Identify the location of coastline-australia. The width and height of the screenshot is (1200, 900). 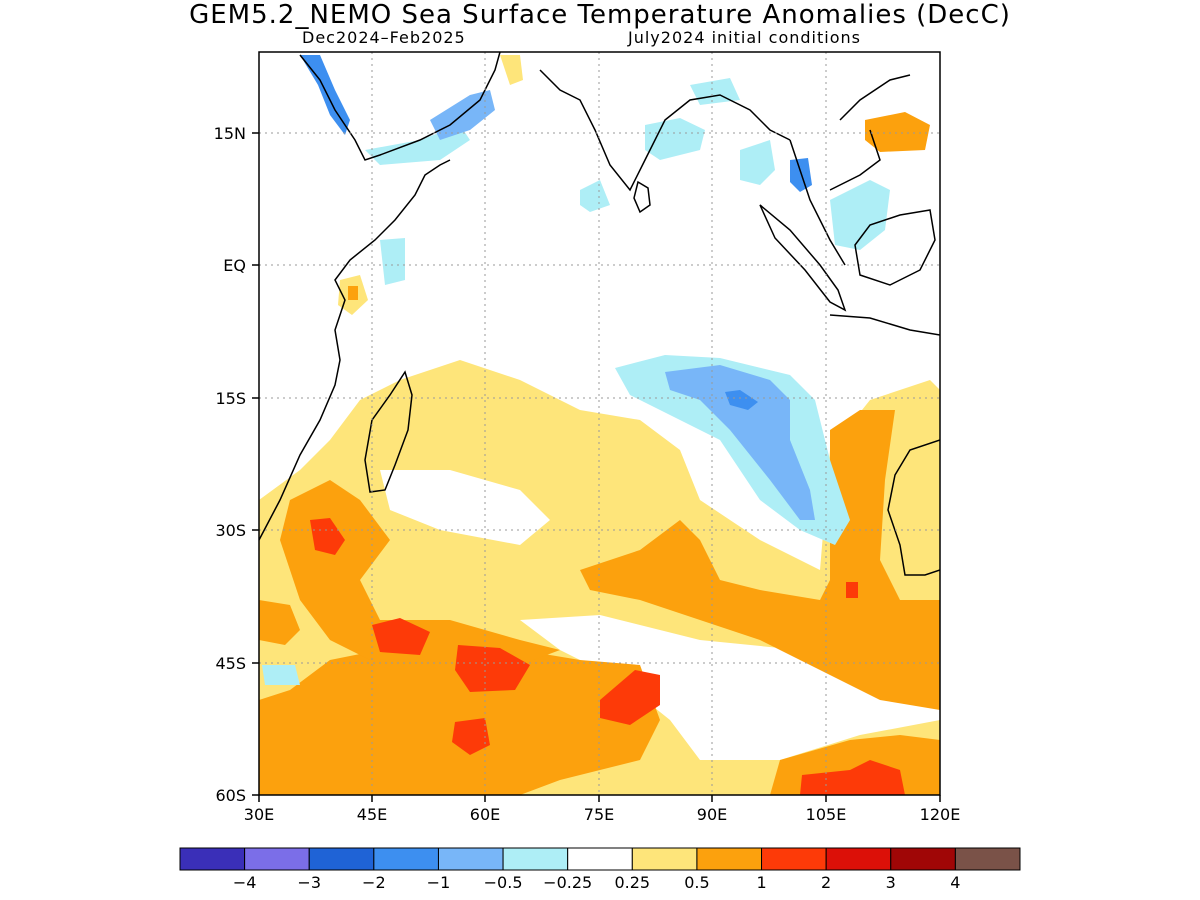
(913, 507).